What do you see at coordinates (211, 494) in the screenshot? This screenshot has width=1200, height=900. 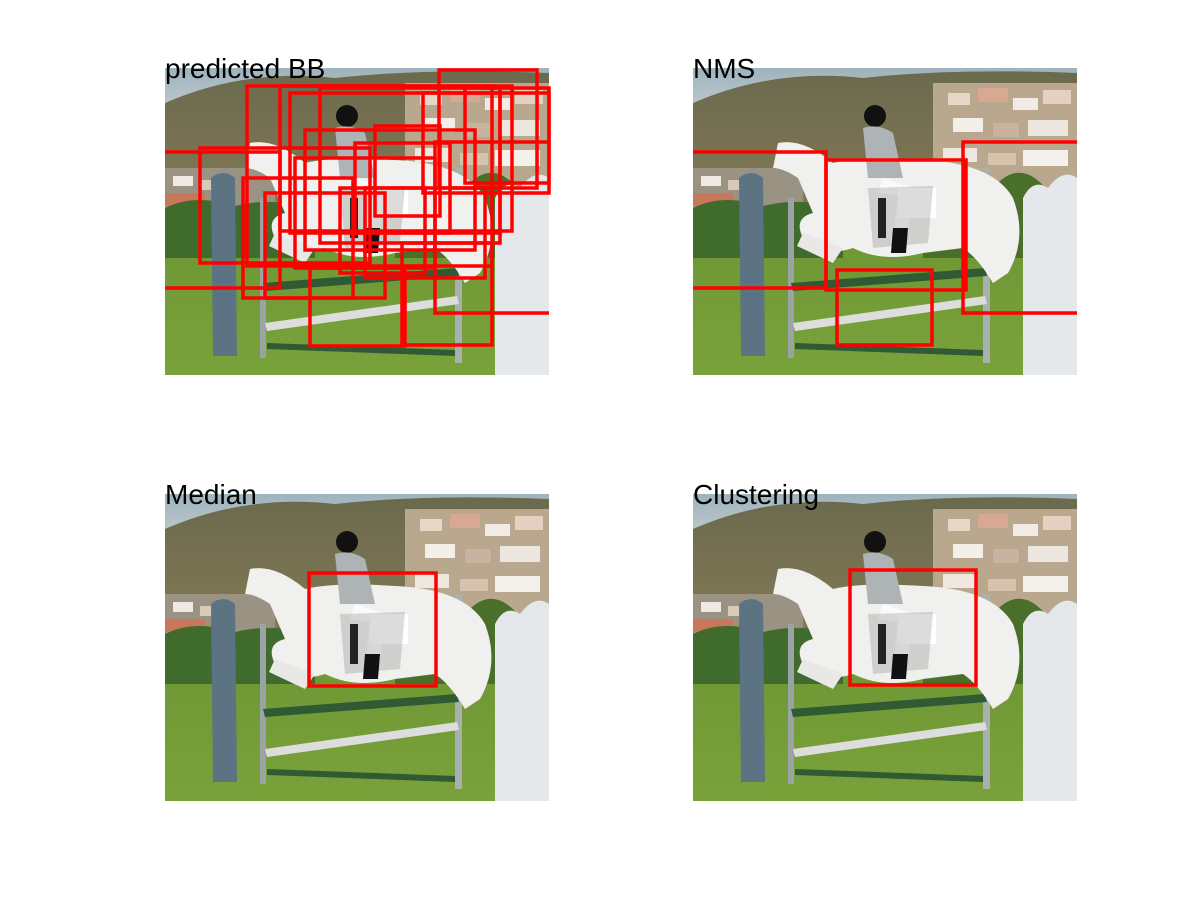 I see `panel-title: Median` at bounding box center [211, 494].